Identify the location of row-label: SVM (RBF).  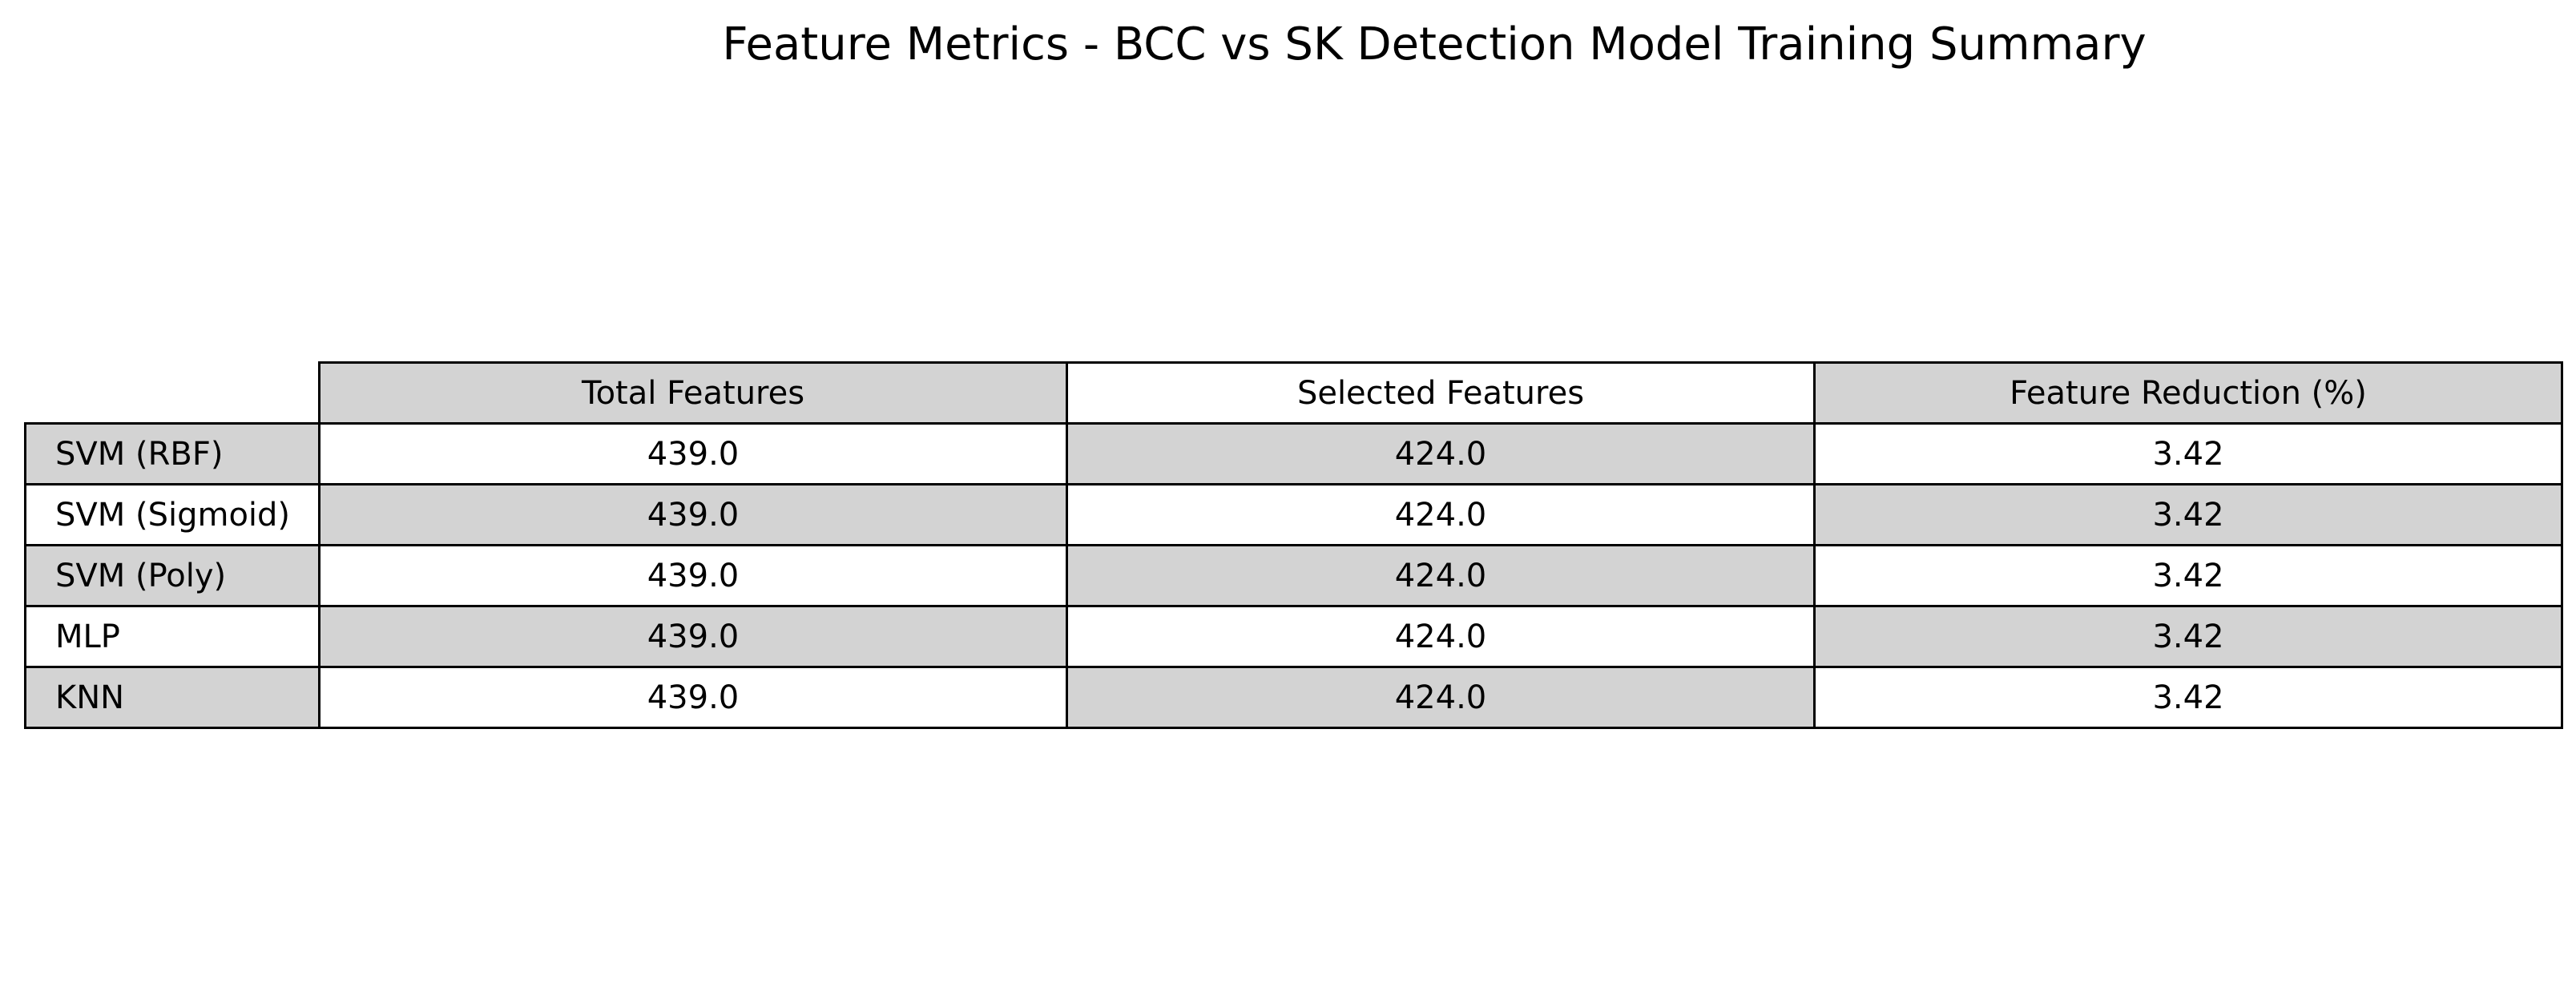
(172, 453).